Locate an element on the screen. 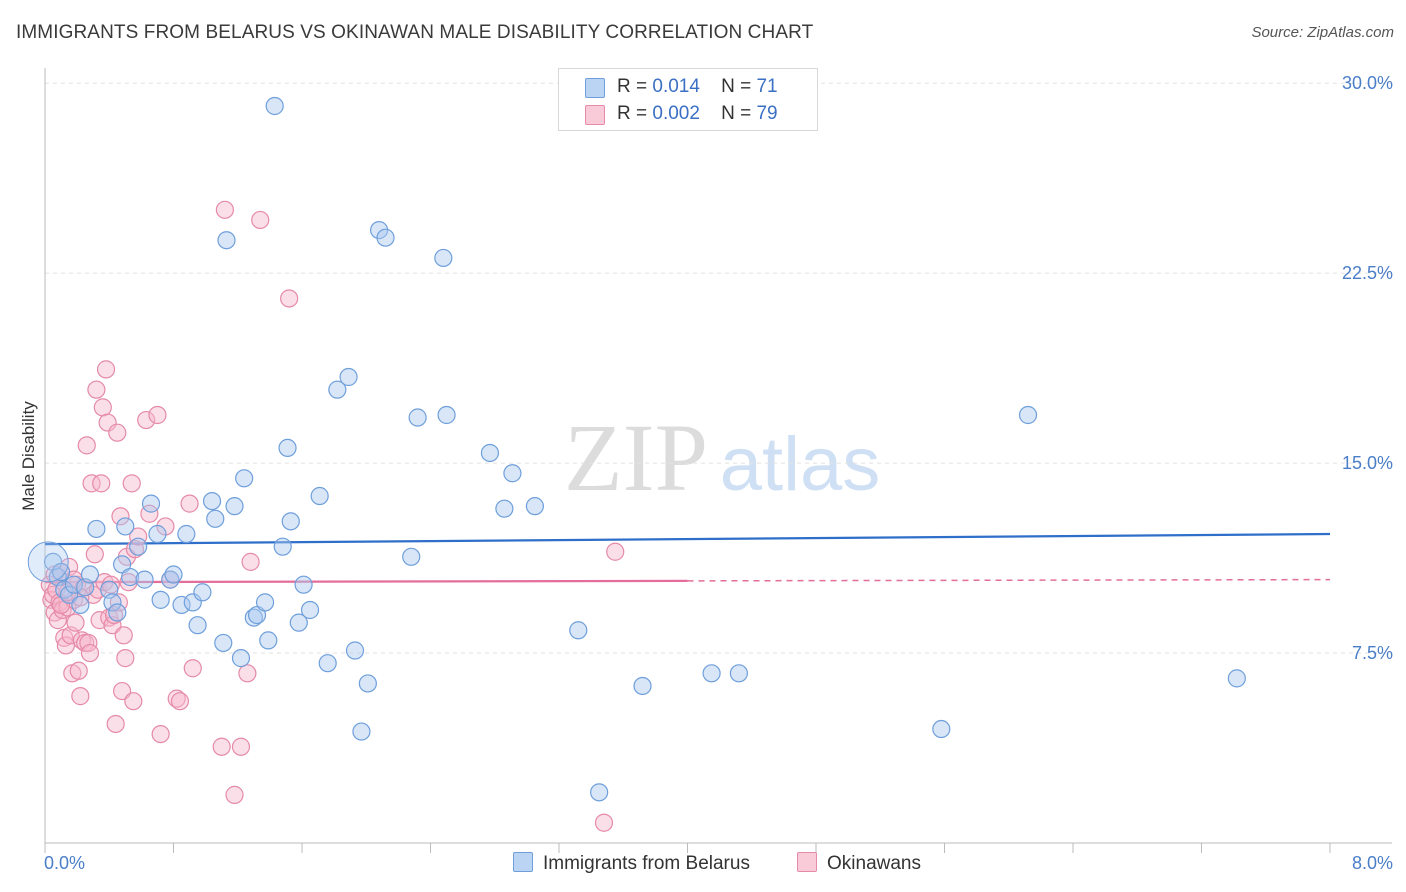  belarus-cluster-point is located at coordinates (48, 562).